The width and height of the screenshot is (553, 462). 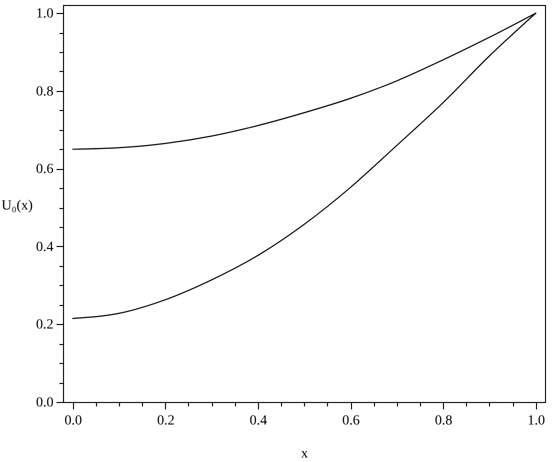 I want to click on x-tick-label: 0.4, so click(x=259, y=421).